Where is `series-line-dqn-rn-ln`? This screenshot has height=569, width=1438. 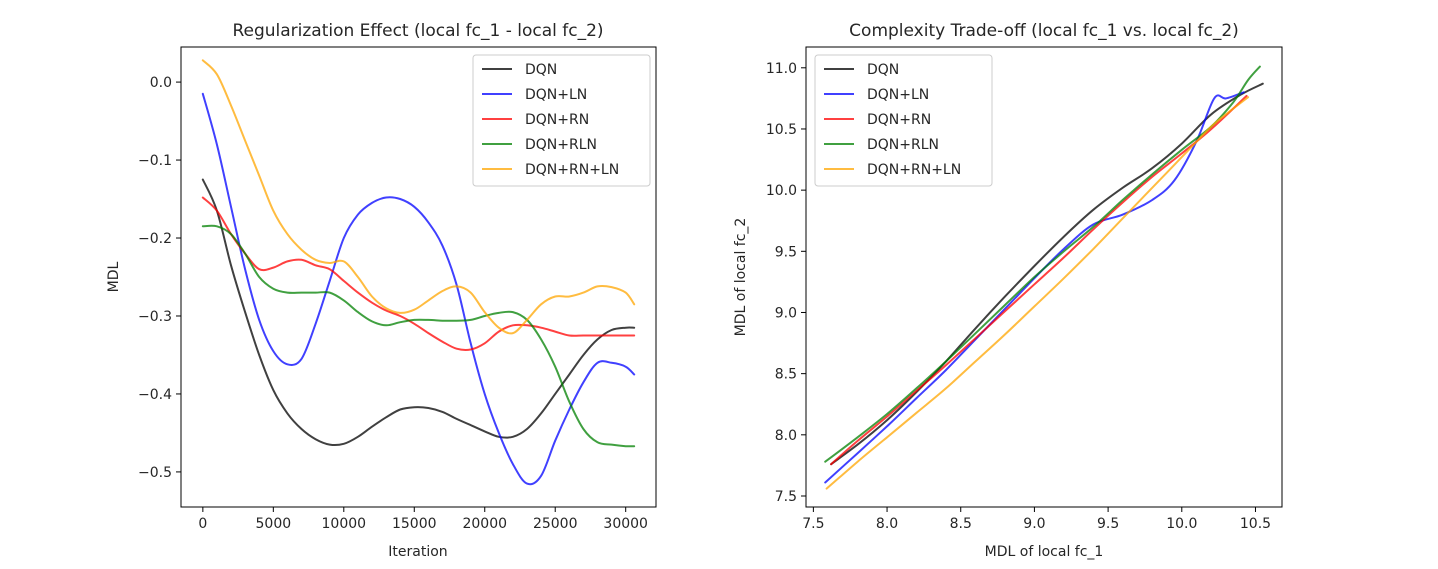
series-line-dqn-rn-ln is located at coordinates (418, 197).